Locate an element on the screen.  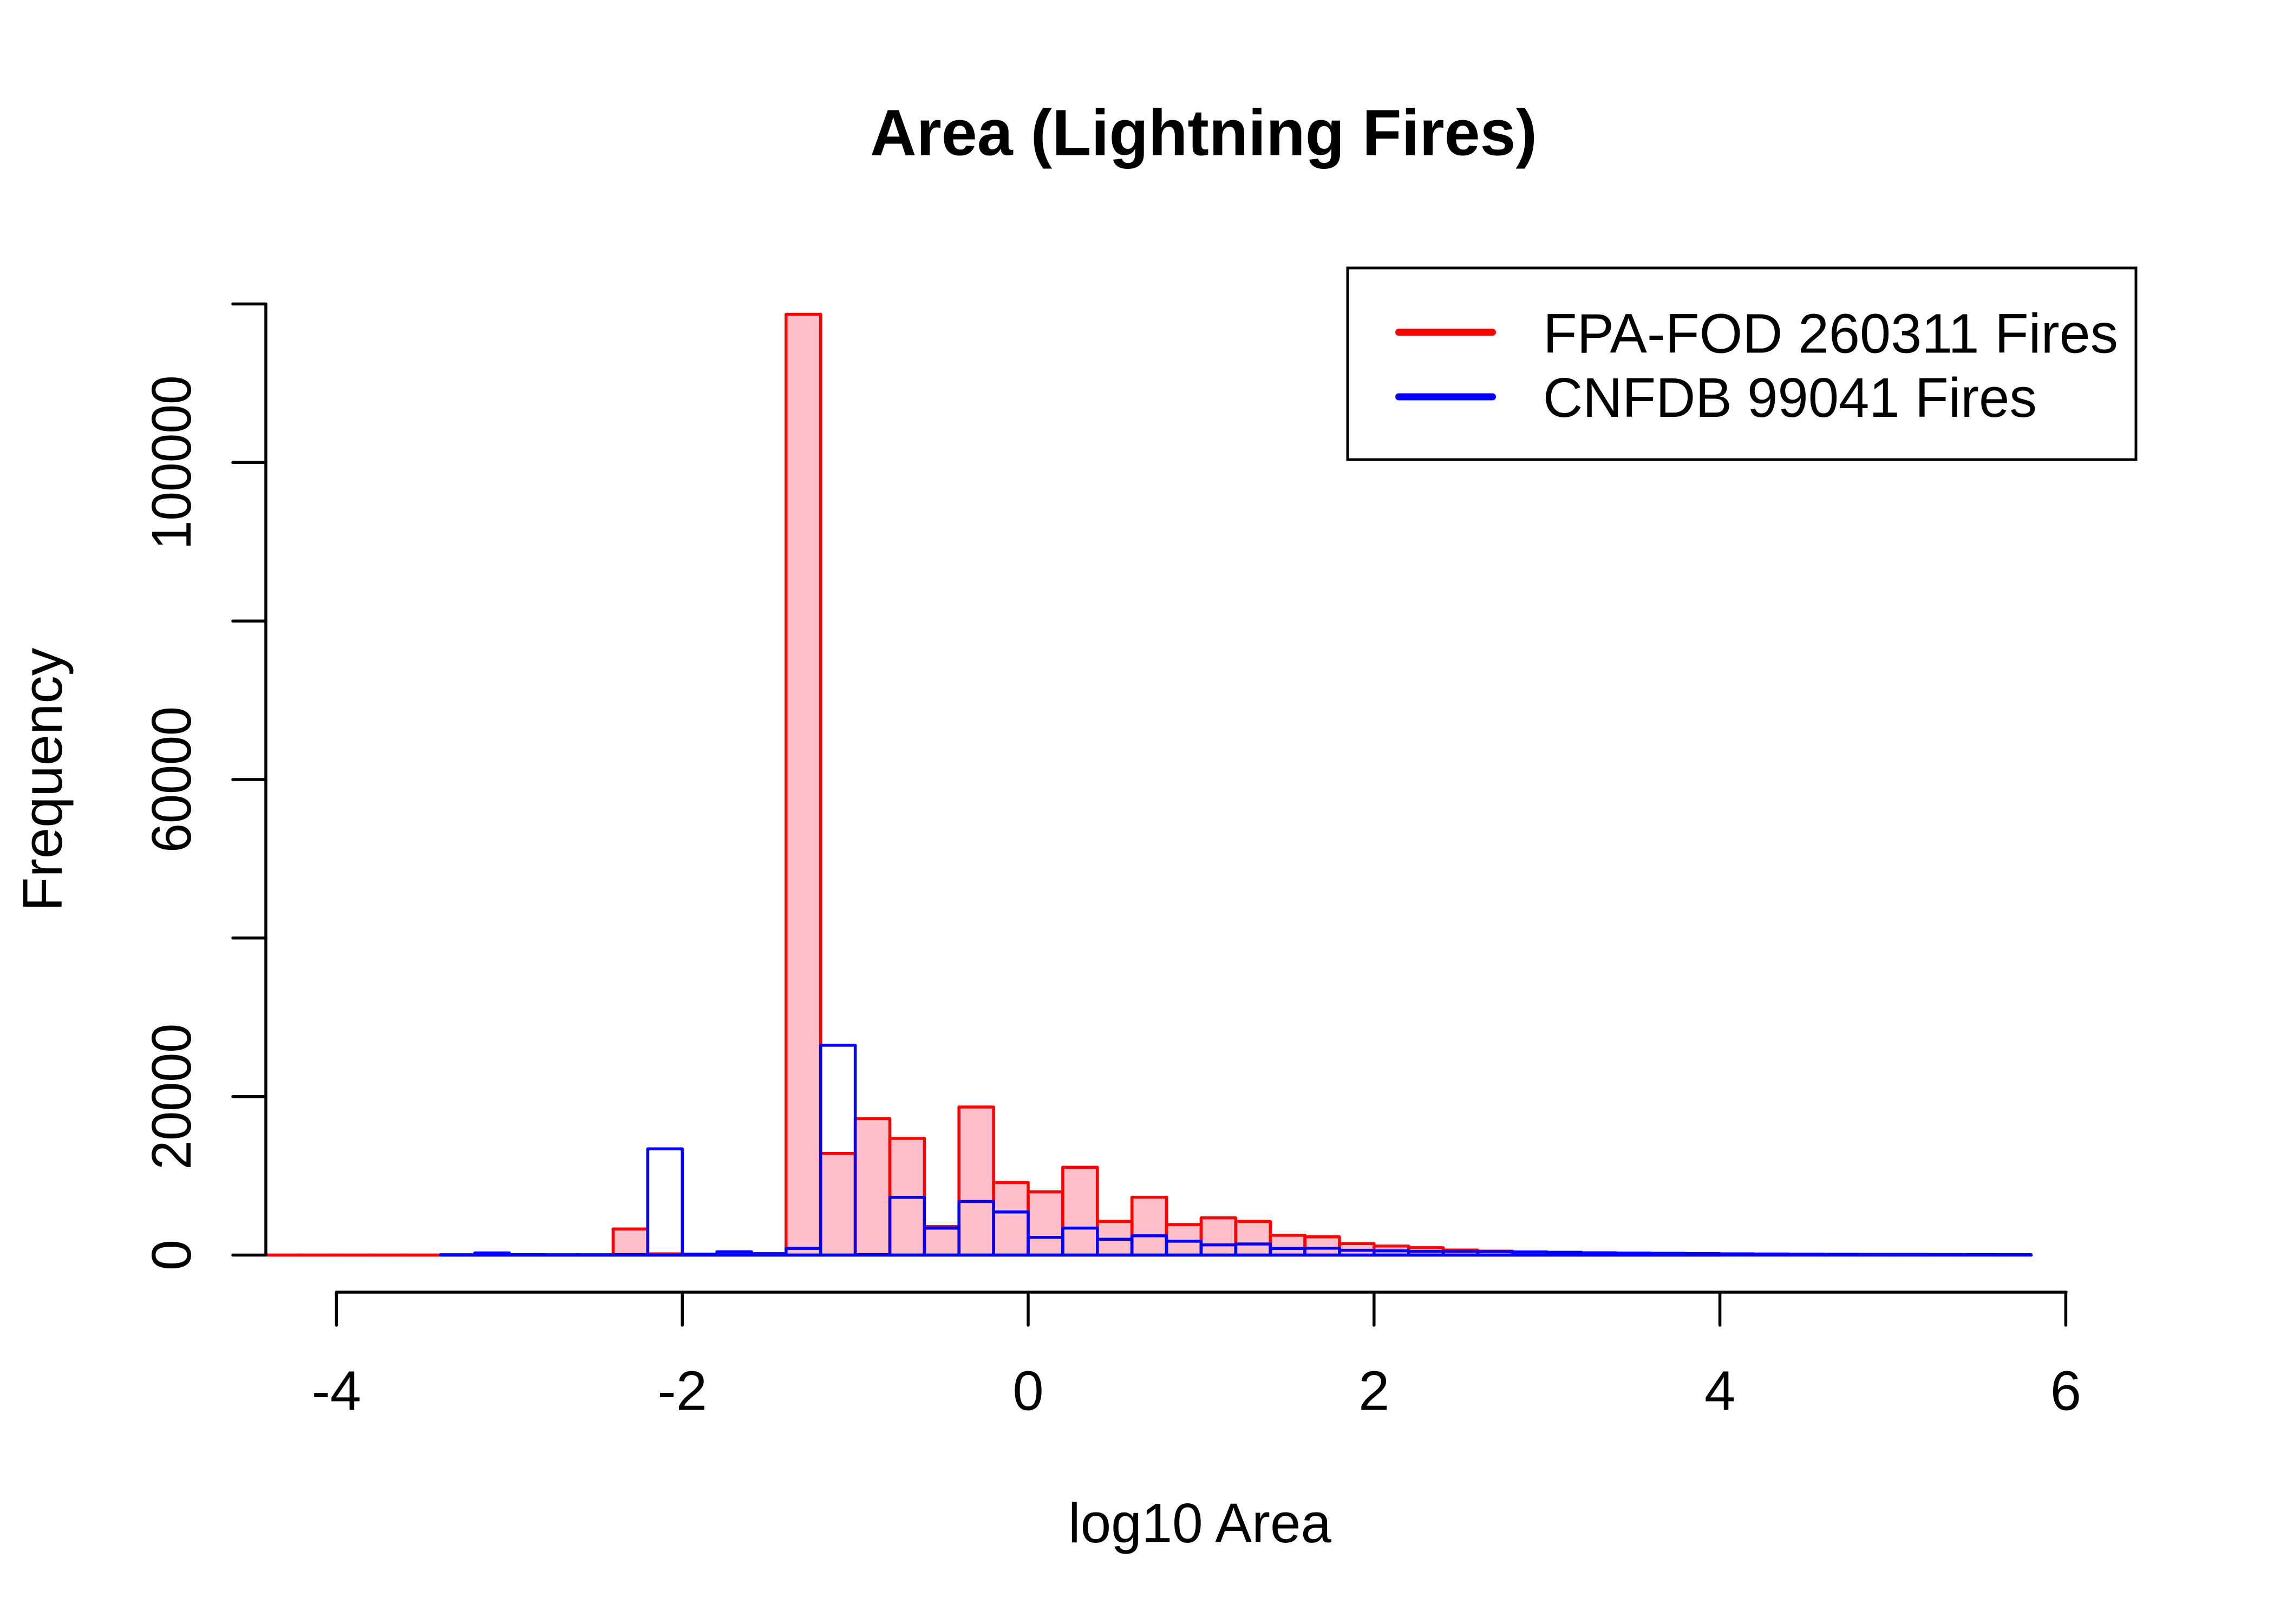
svg-text: log10 Area is located at coordinates (1200, 1523).